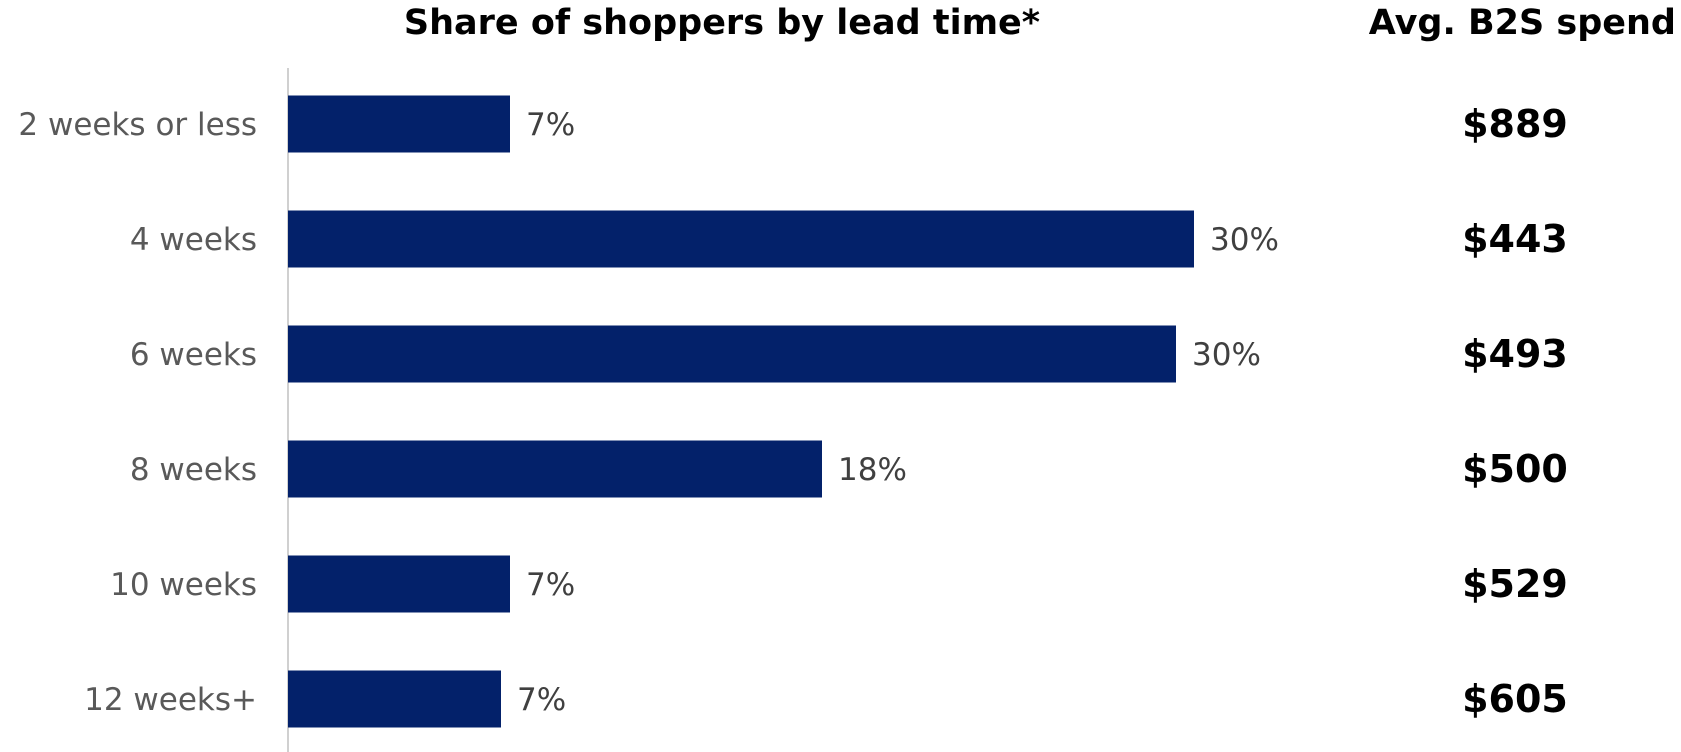 The width and height of the screenshot is (1681, 752). Describe the element at coordinates (722, 23) in the screenshot. I see `chart-title: Share of shoppers by lead time*` at that location.